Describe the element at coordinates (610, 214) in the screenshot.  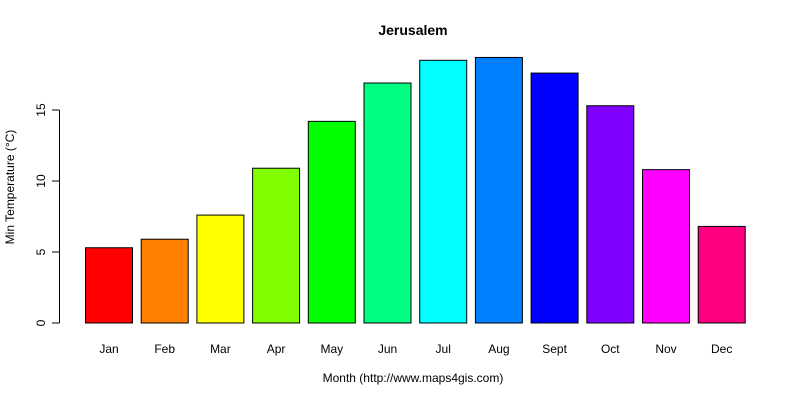
I see `bar-oct` at that location.